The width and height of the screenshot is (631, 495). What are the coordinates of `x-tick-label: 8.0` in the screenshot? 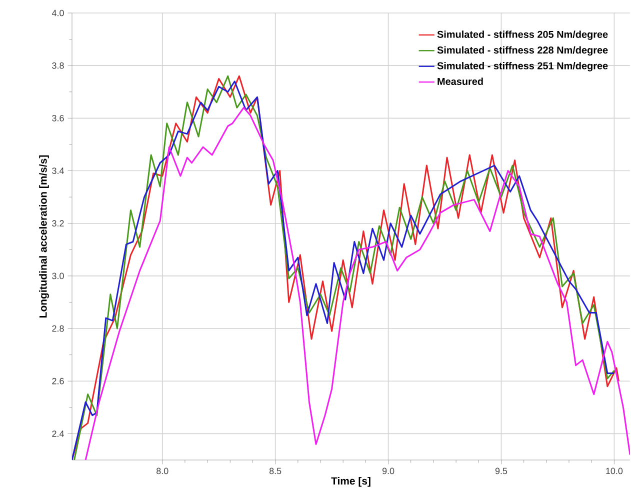 It's located at (162, 471).